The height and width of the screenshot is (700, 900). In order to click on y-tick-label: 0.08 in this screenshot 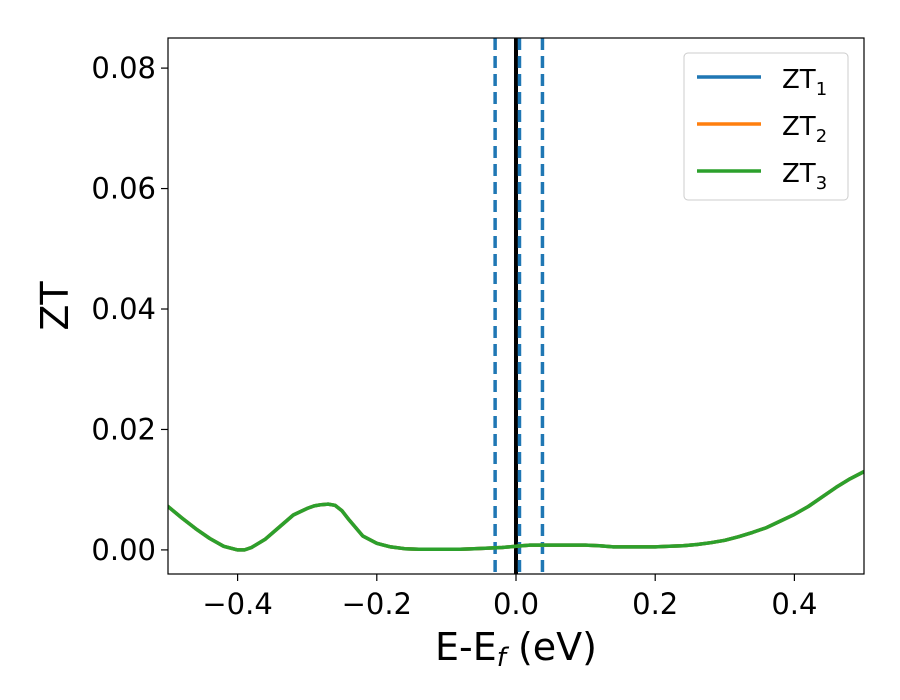, I will do `click(123, 68)`.